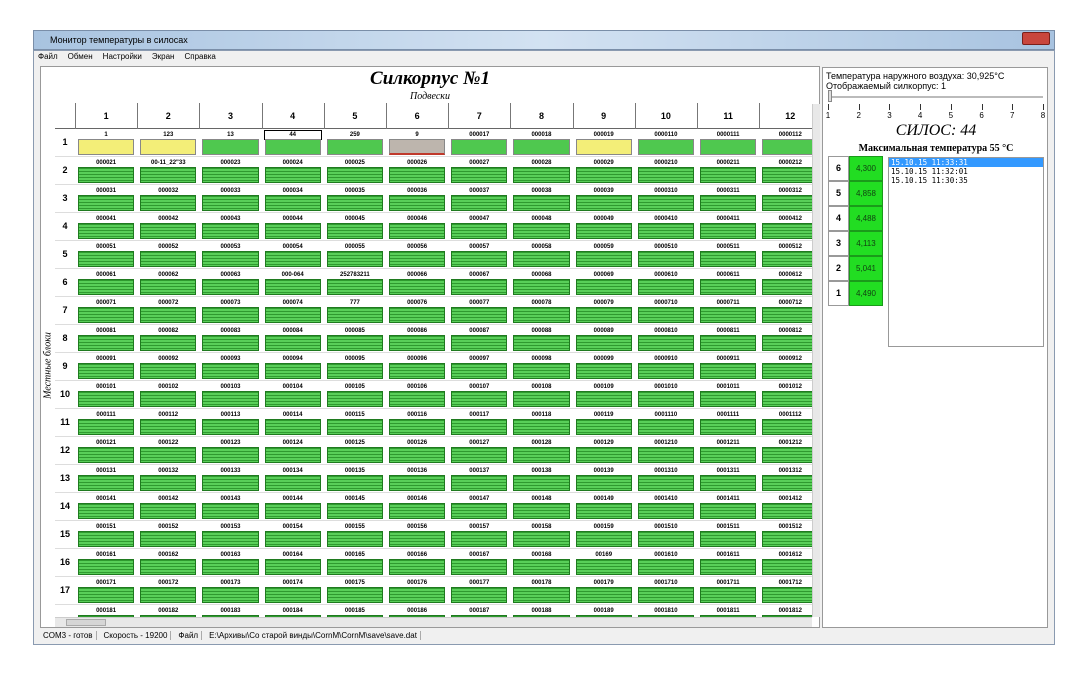 This screenshot has width=1083, height=678. I want to click on cell-label: 000038, so click(541, 191).